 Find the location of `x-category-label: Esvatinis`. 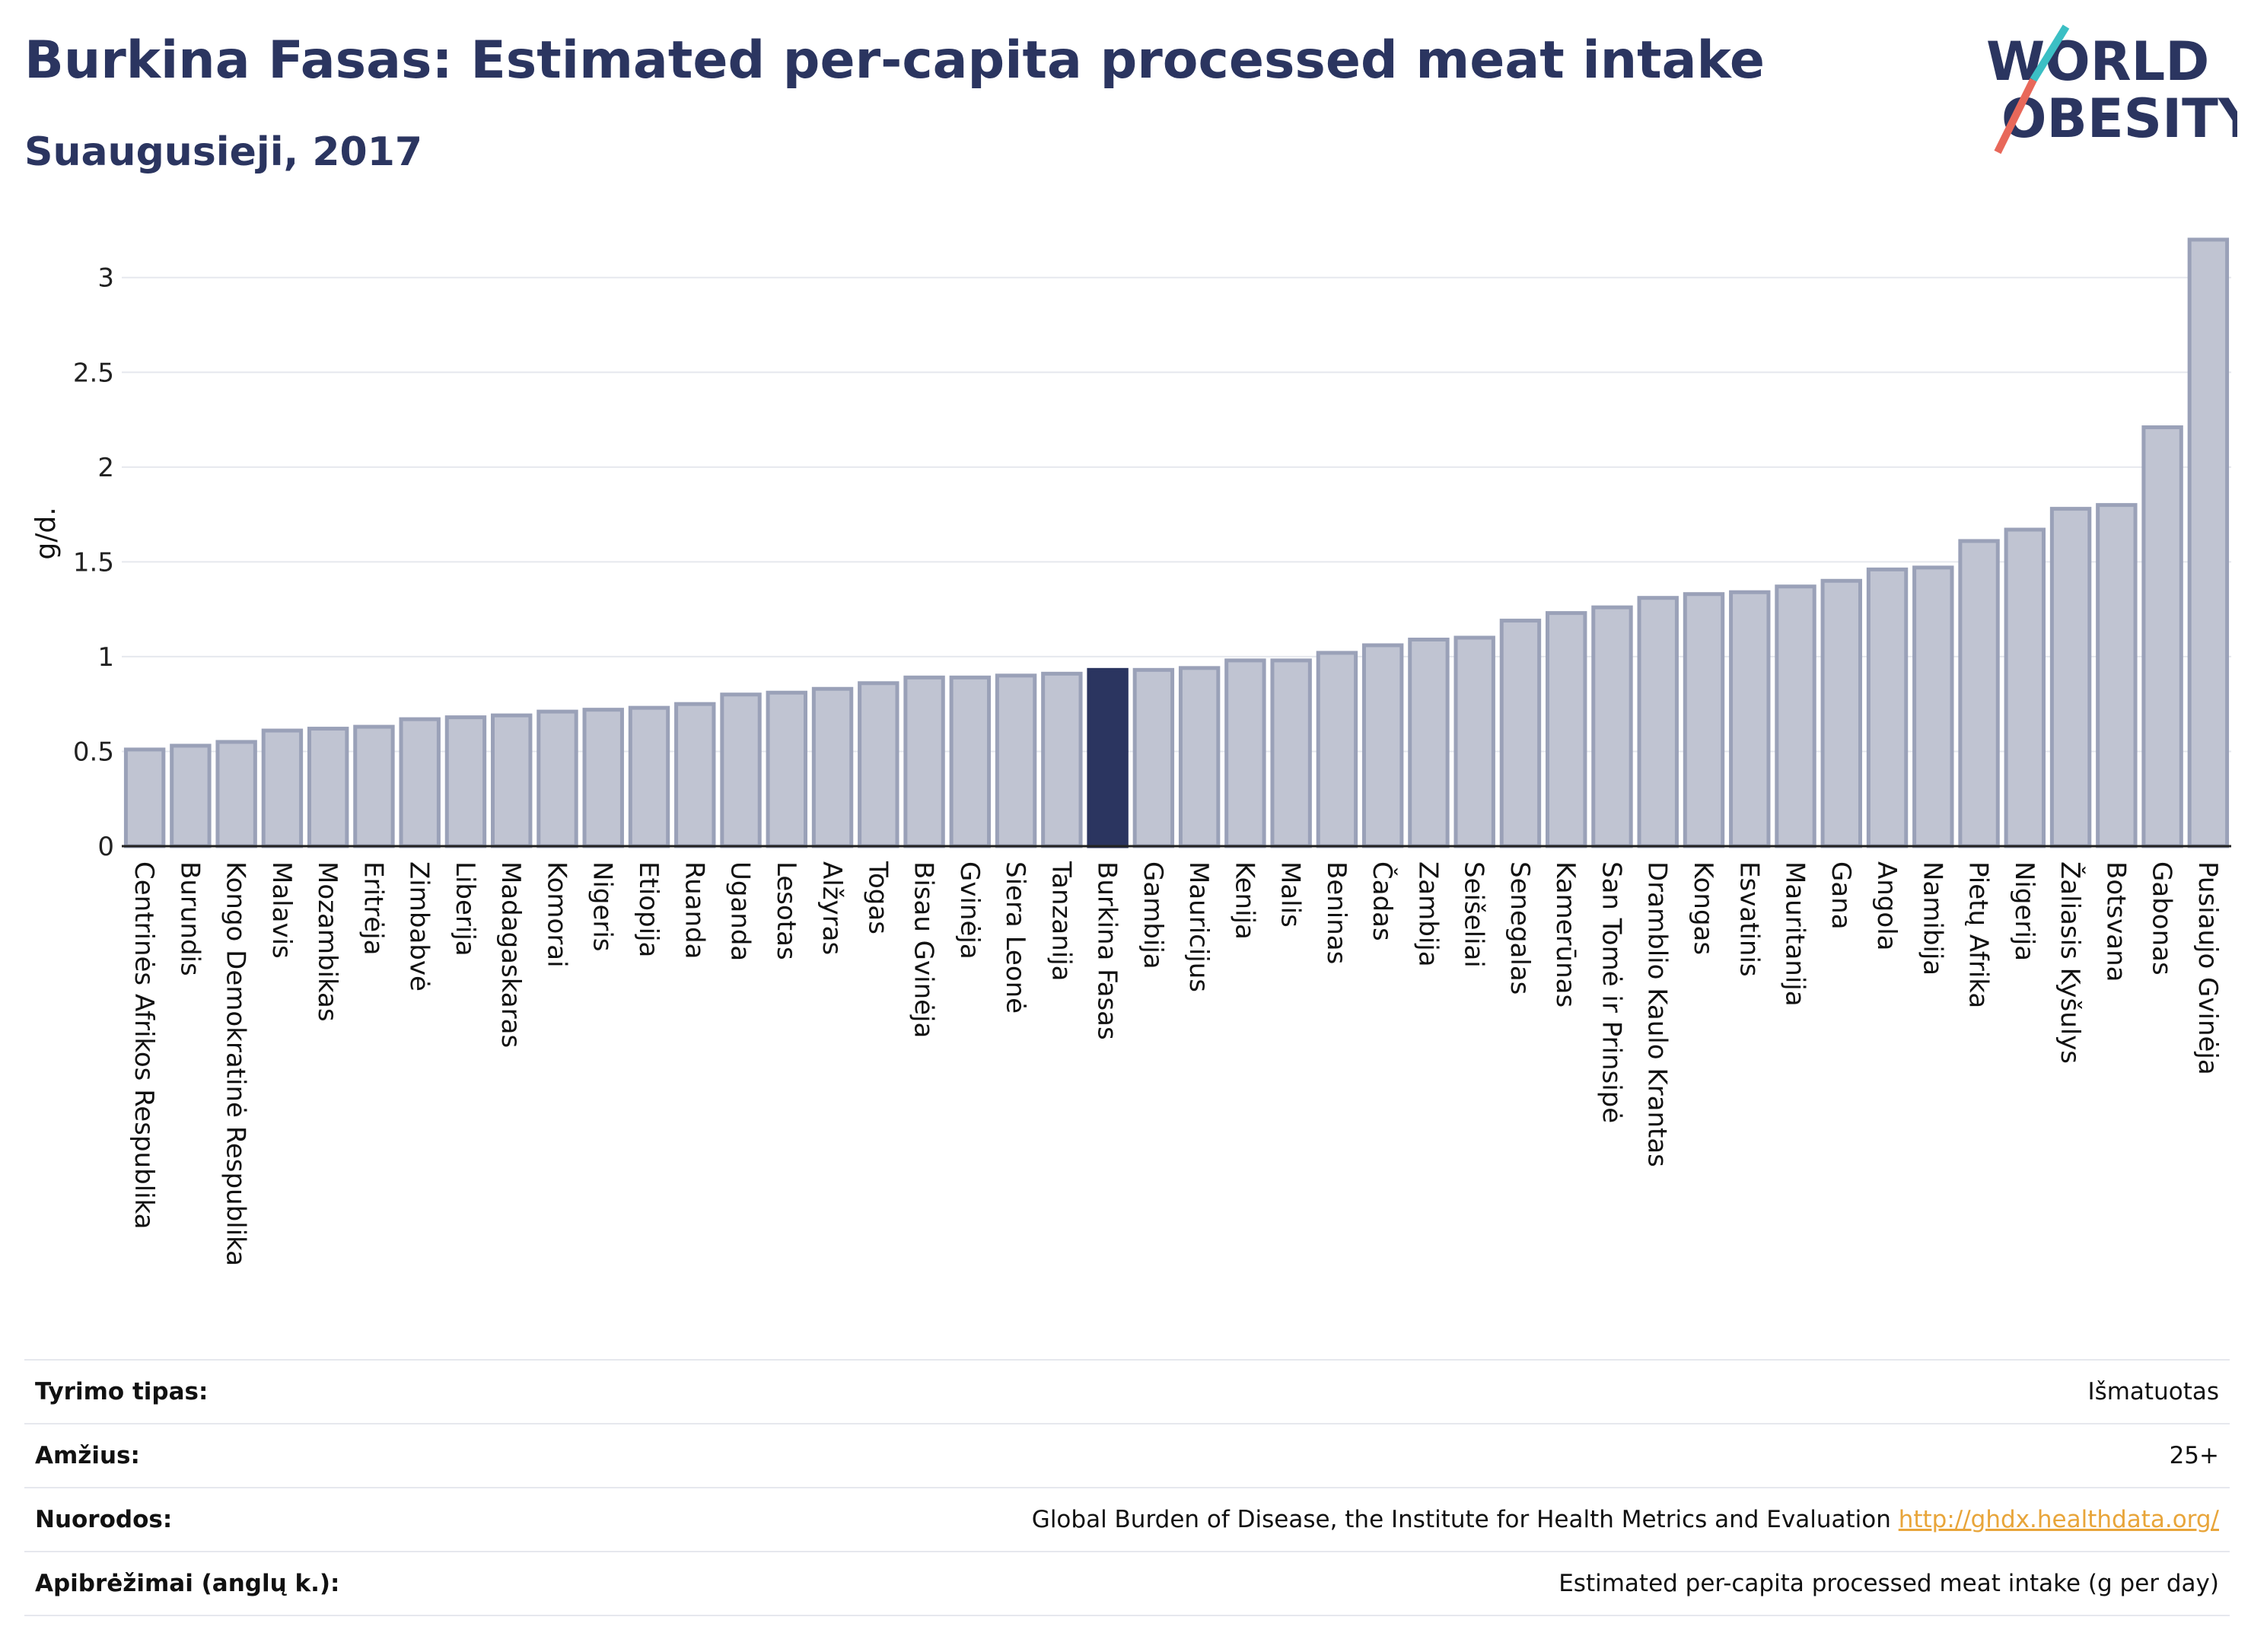

x-category-label: Esvatinis is located at coordinates (1749, 919).